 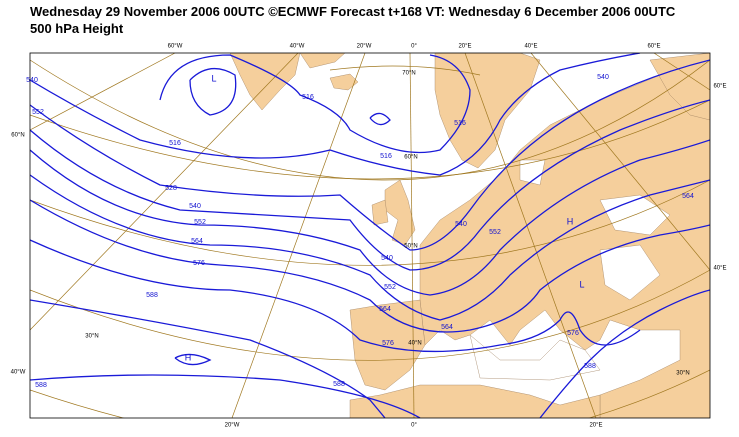 I want to click on graticule-label: 40°N, so click(x=414, y=344).